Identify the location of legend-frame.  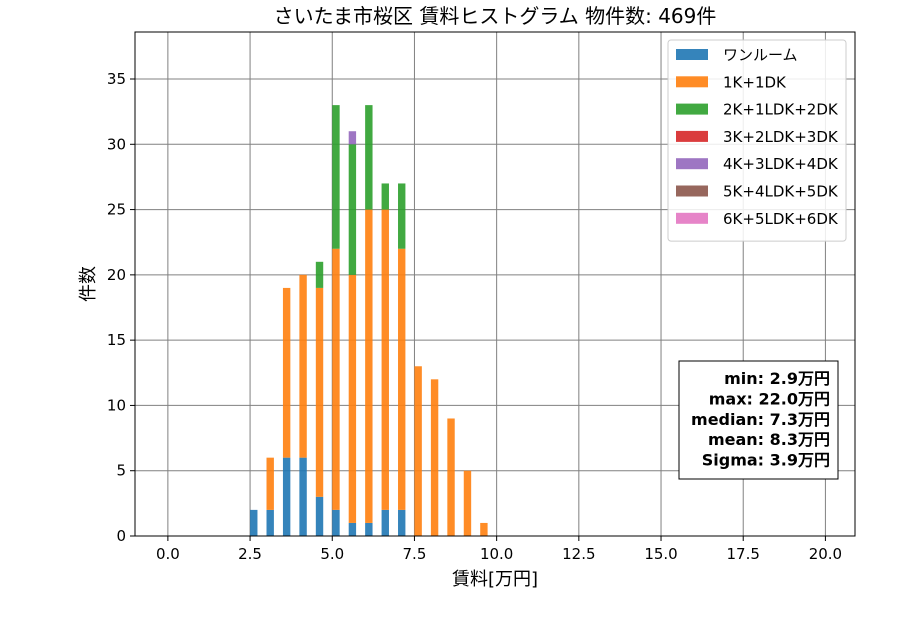
(757, 140).